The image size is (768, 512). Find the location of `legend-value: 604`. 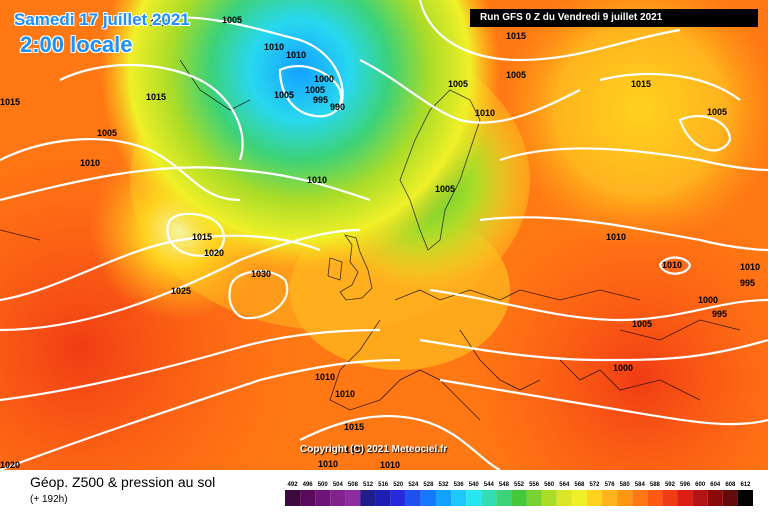

legend-value: 604 is located at coordinates (715, 485).